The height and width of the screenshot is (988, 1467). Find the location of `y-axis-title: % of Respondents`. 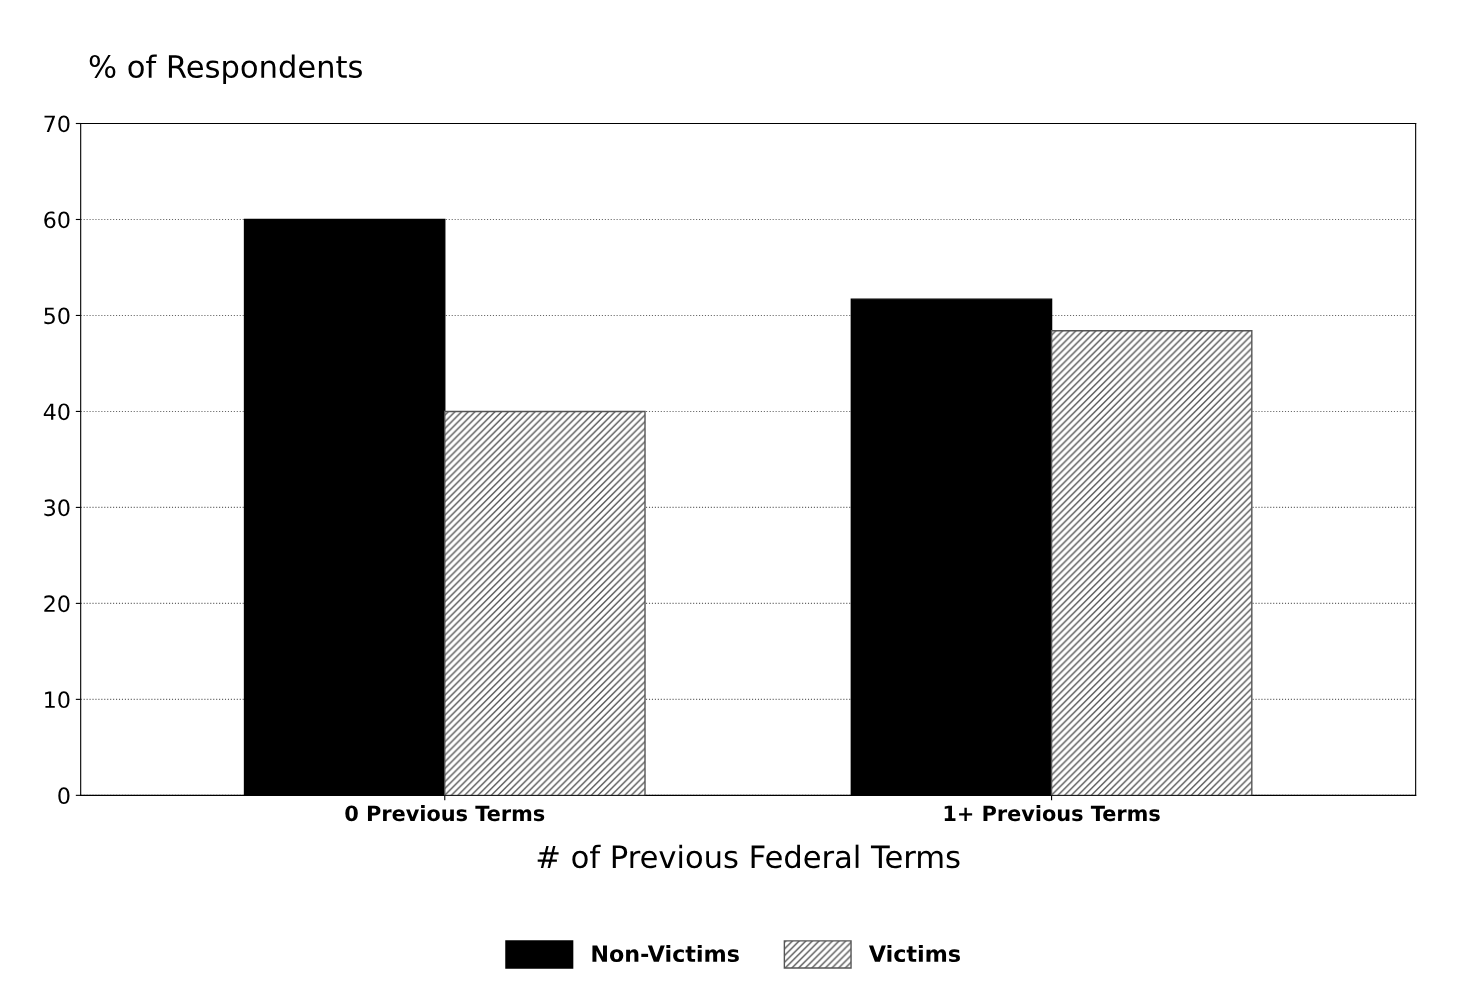

y-axis-title: % of Respondents is located at coordinates (225, 69).